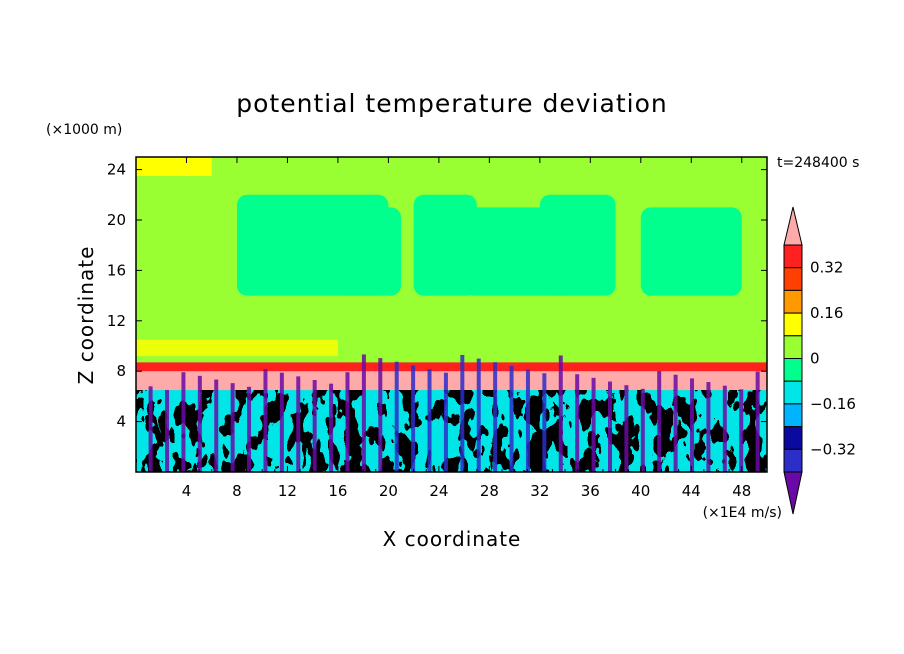 This screenshot has width=904, height=654. I want to click on y-unit-label: (×1000 m), so click(84, 130).